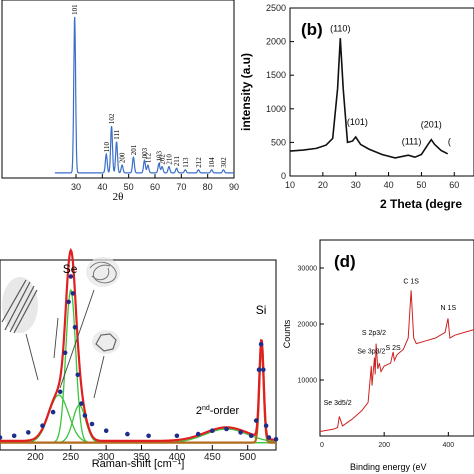 Image resolution: width=474 pixels, height=474 pixels. I want to click on peak-label: 003, so click(145, 152).